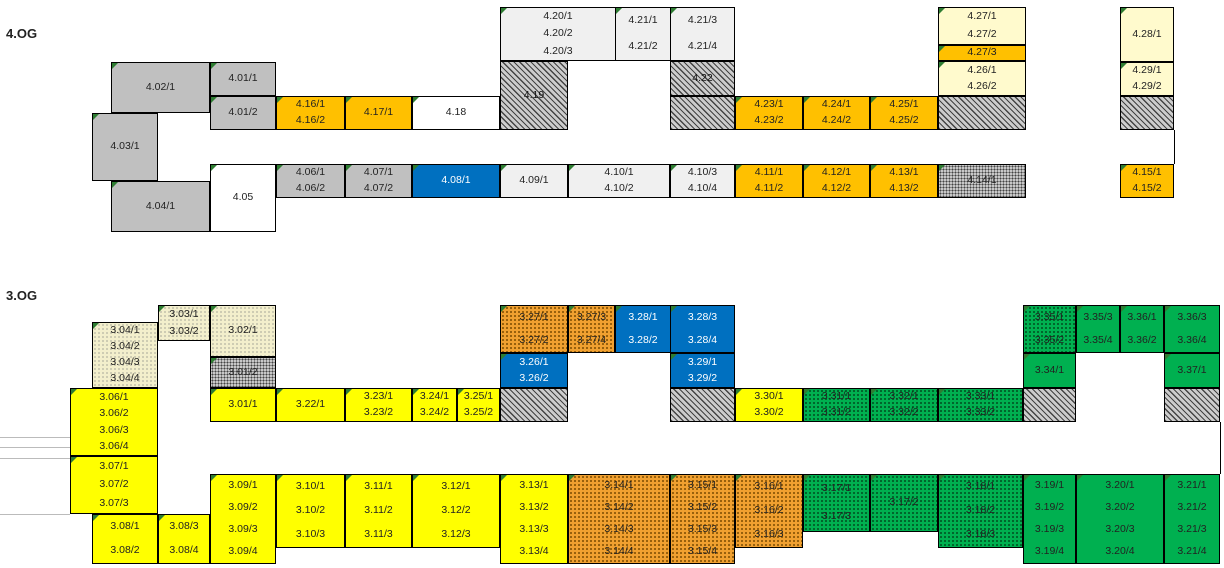  Describe the element at coordinates (534, 378) in the screenshot. I see `room-label: 3.26/2` at that location.